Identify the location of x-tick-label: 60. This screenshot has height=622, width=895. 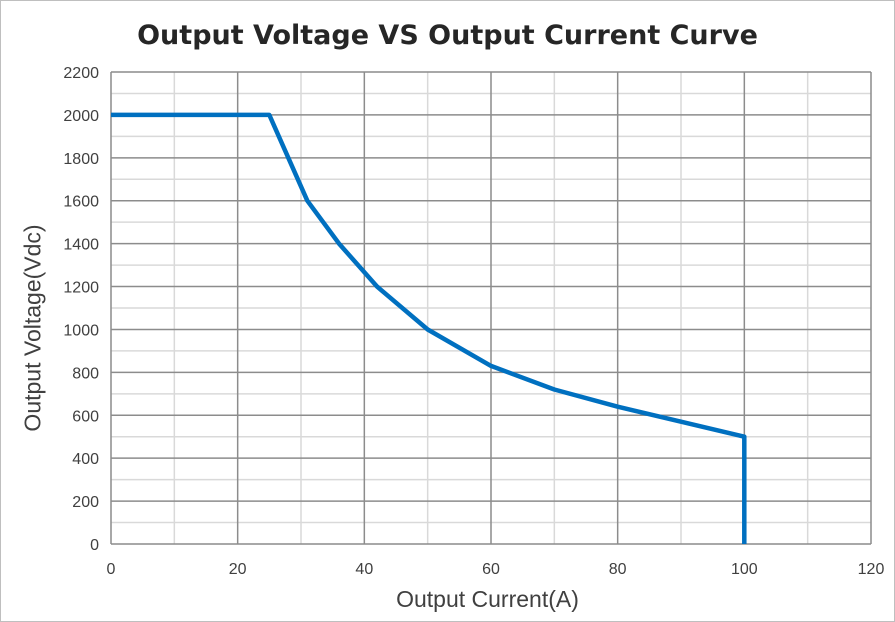
(491, 569).